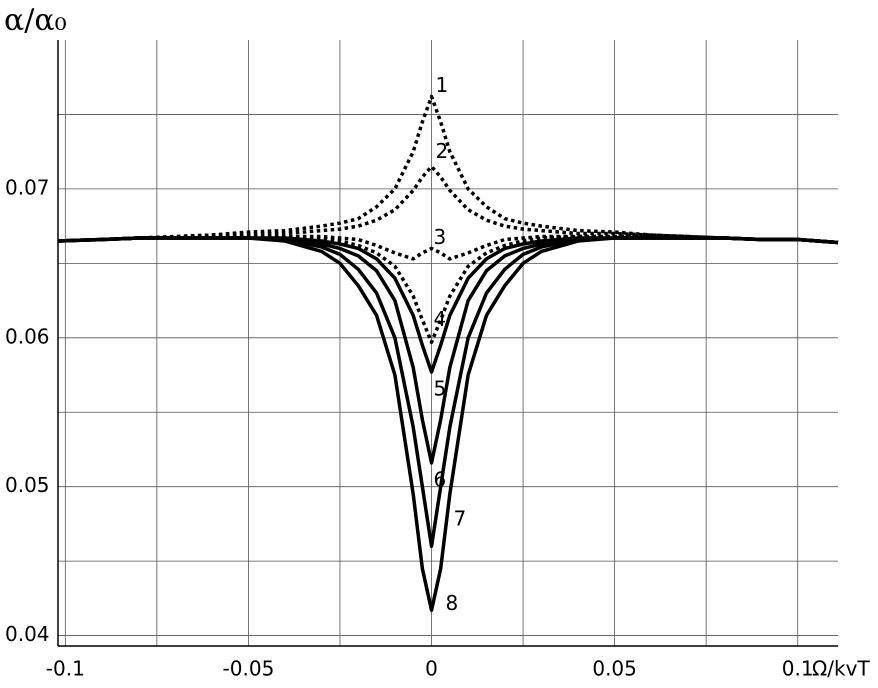 This screenshot has height=688, width=878. What do you see at coordinates (27, 634) in the screenshot?
I see `y-tick-label: 0.04` at bounding box center [27, 634].